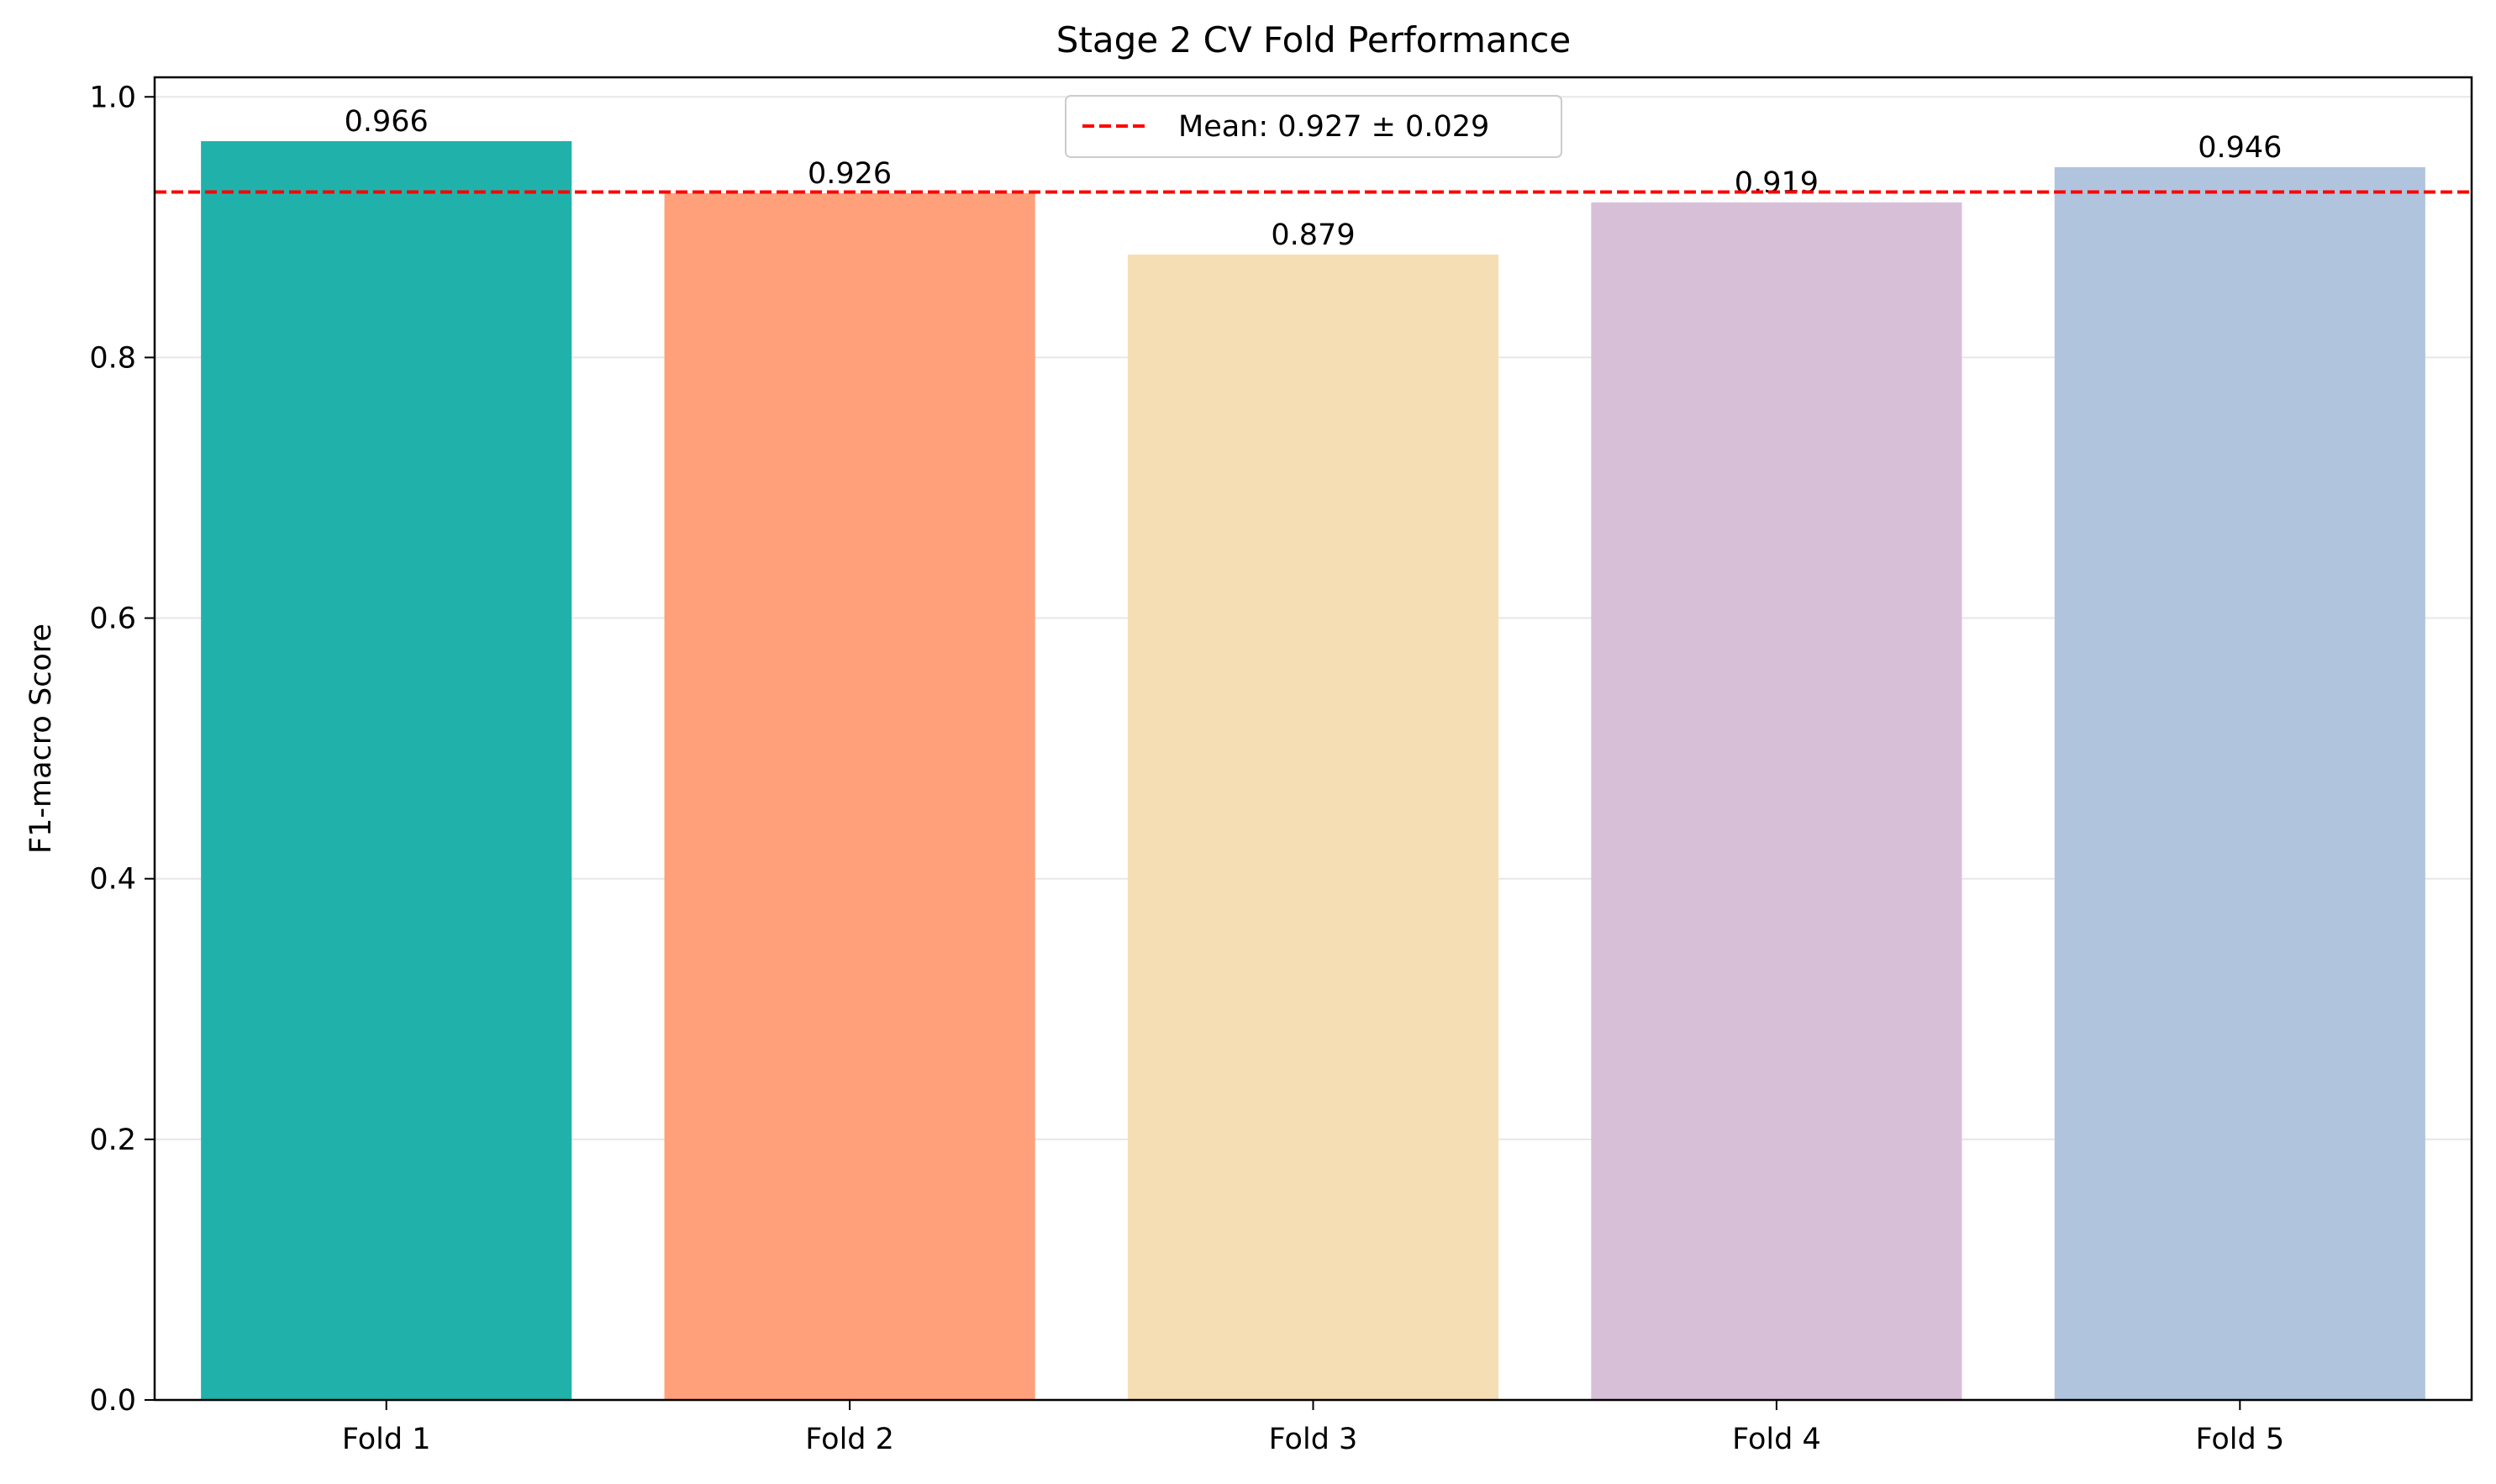 The width and height of the screenshot is (2496, 1484). I want to click on y-tick-label: 0.0, so click(113, 1401).